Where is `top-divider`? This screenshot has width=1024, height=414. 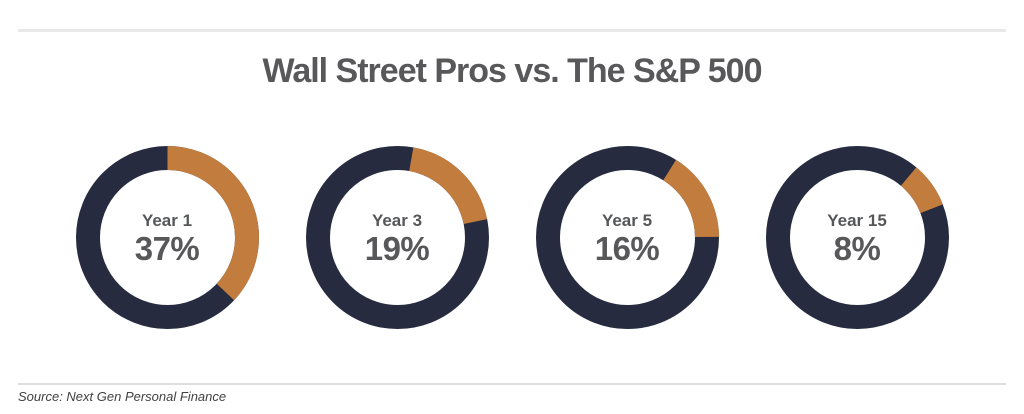 top-divider is located at coordinates (512, 30).